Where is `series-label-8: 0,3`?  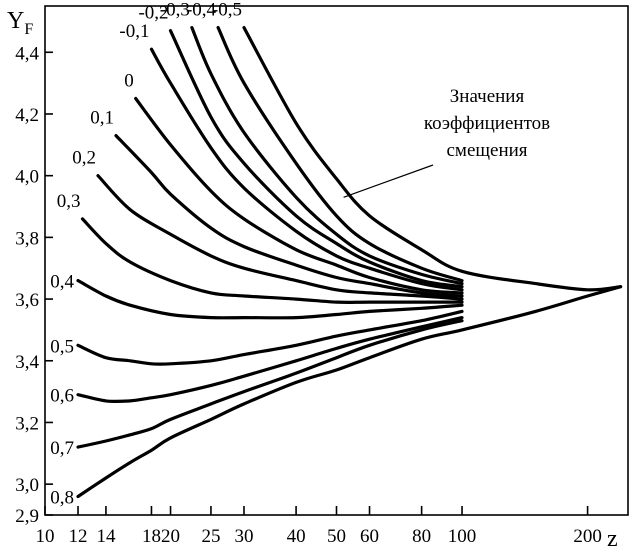
series-label-8: 0,3 is located at coordinates (69, 201).